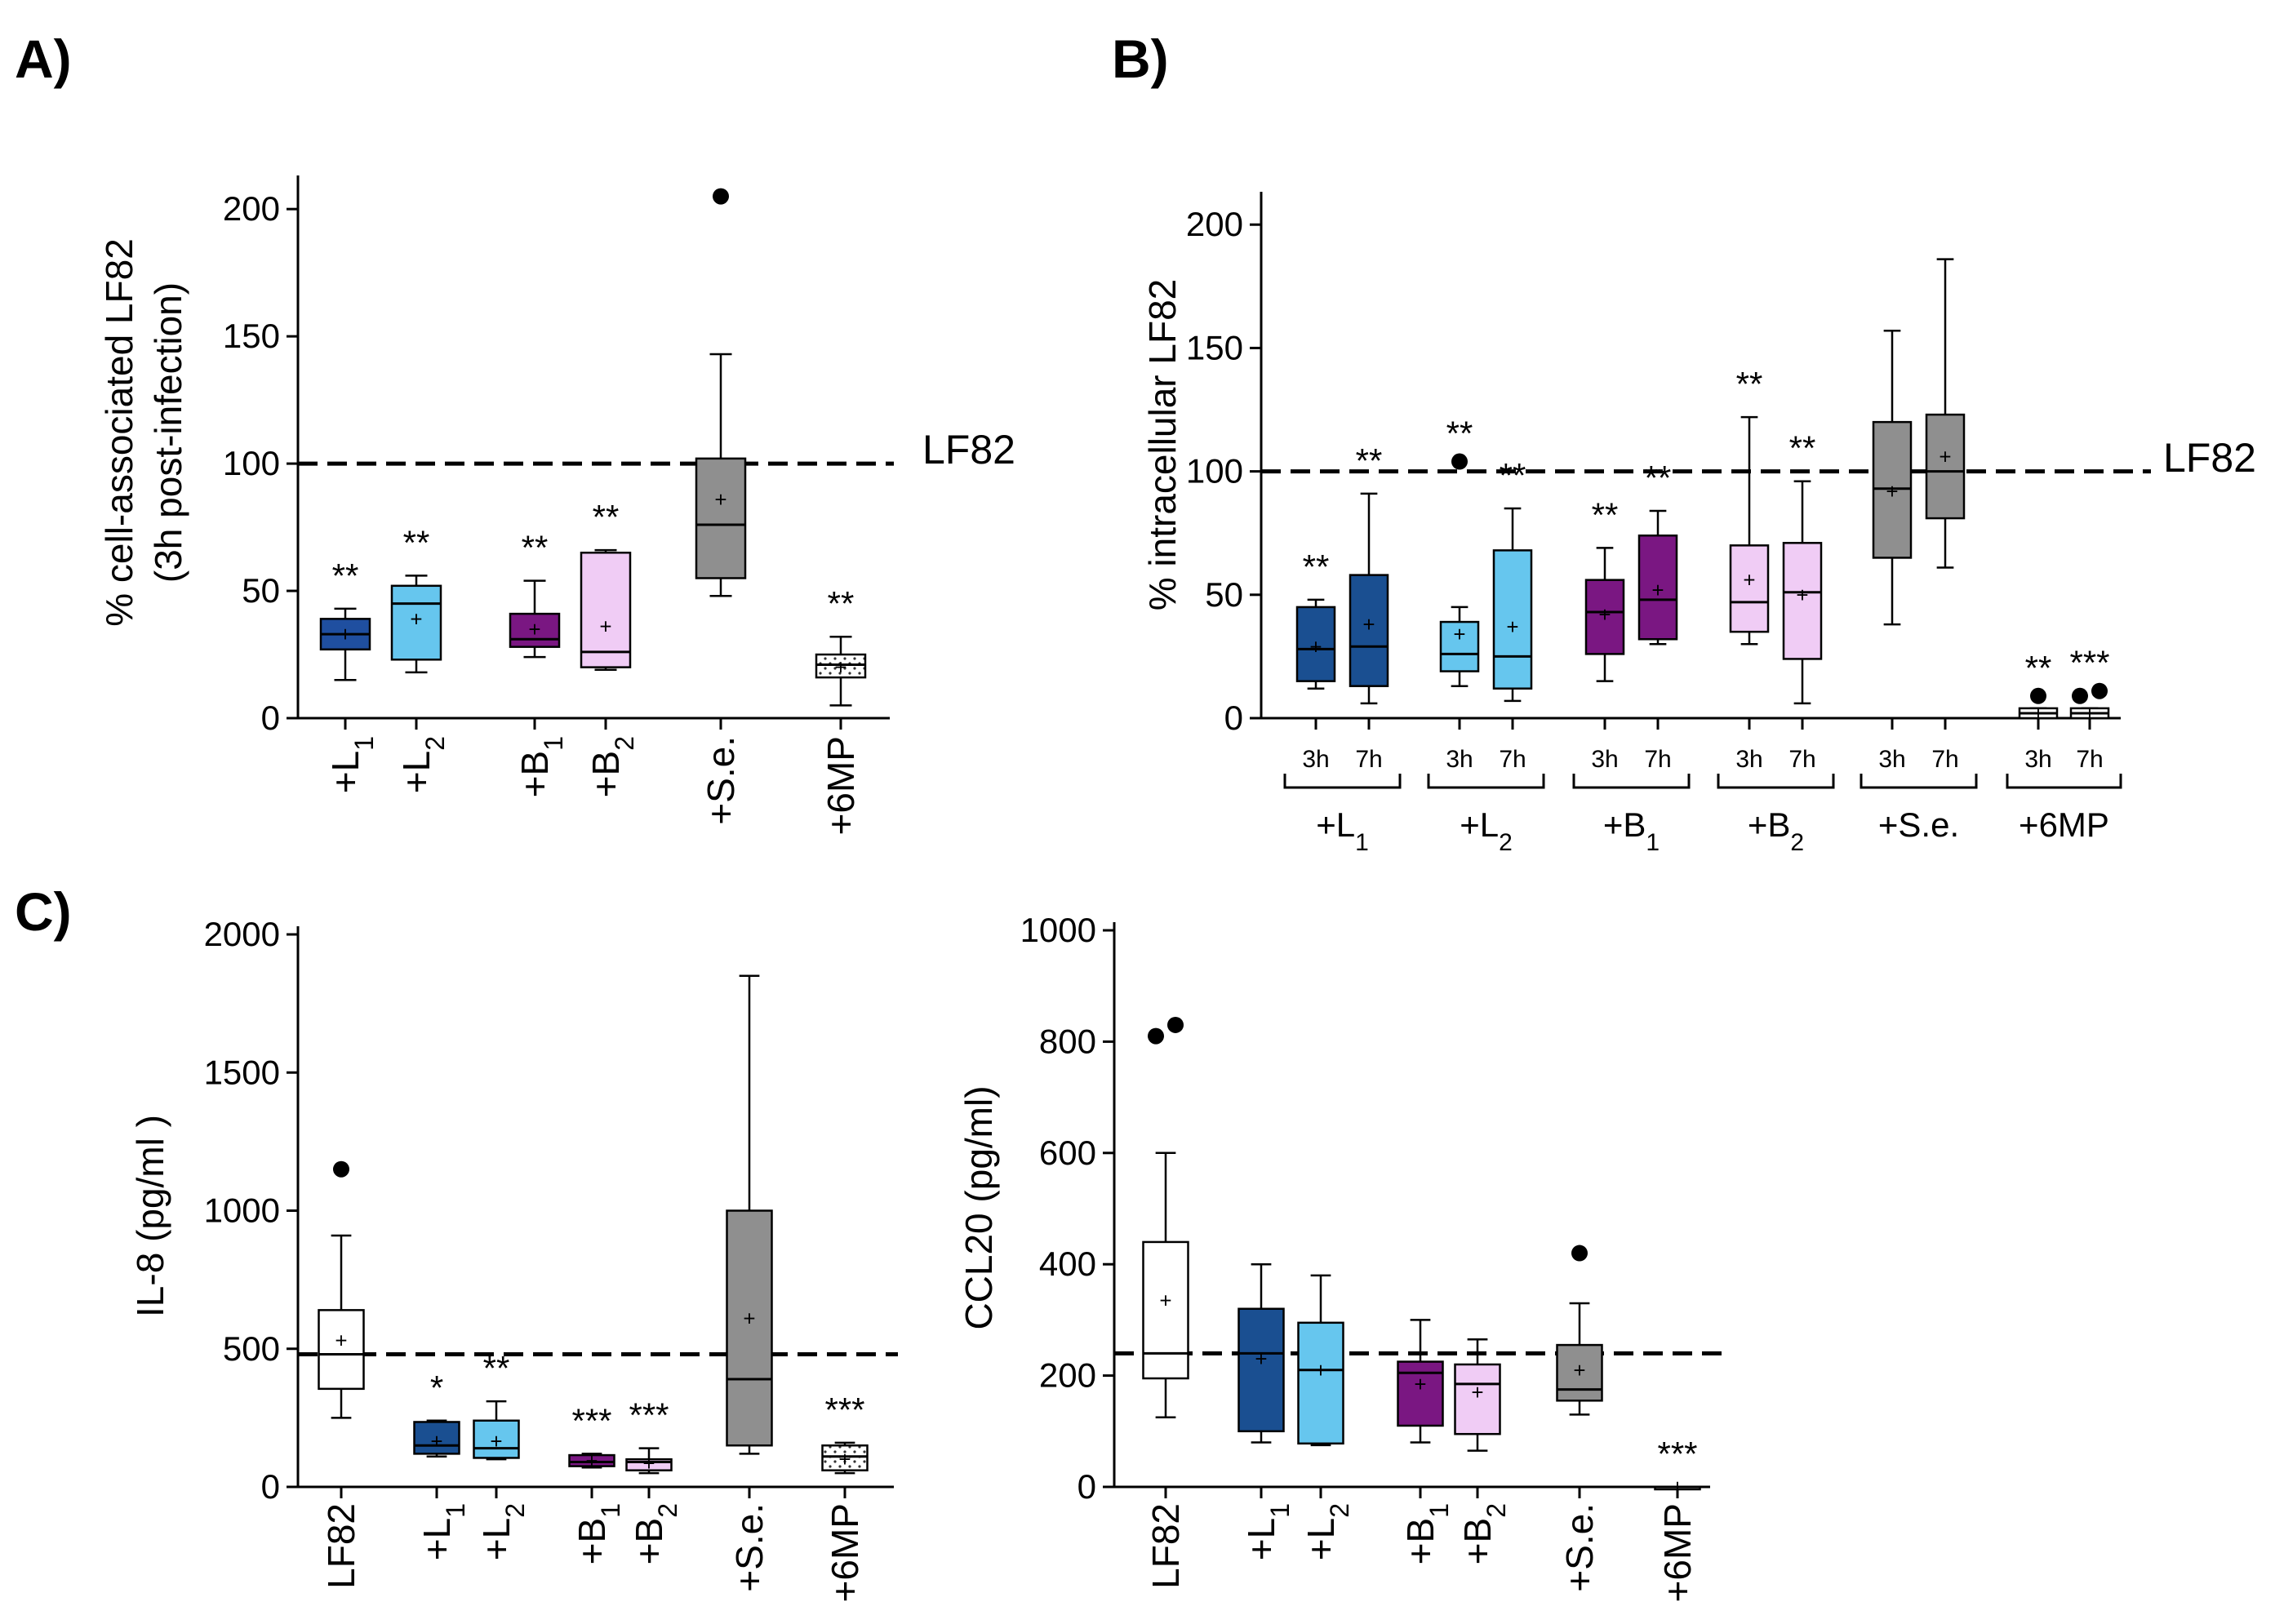 The image size is (2275, 1624). I want to click on y-tick-label: 500, so click(251, 1348).